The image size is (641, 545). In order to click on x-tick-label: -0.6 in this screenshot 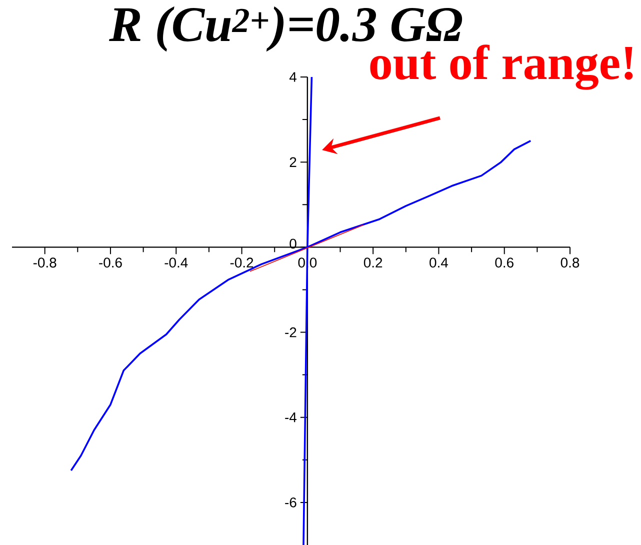, I will do `click(110, 263)`.